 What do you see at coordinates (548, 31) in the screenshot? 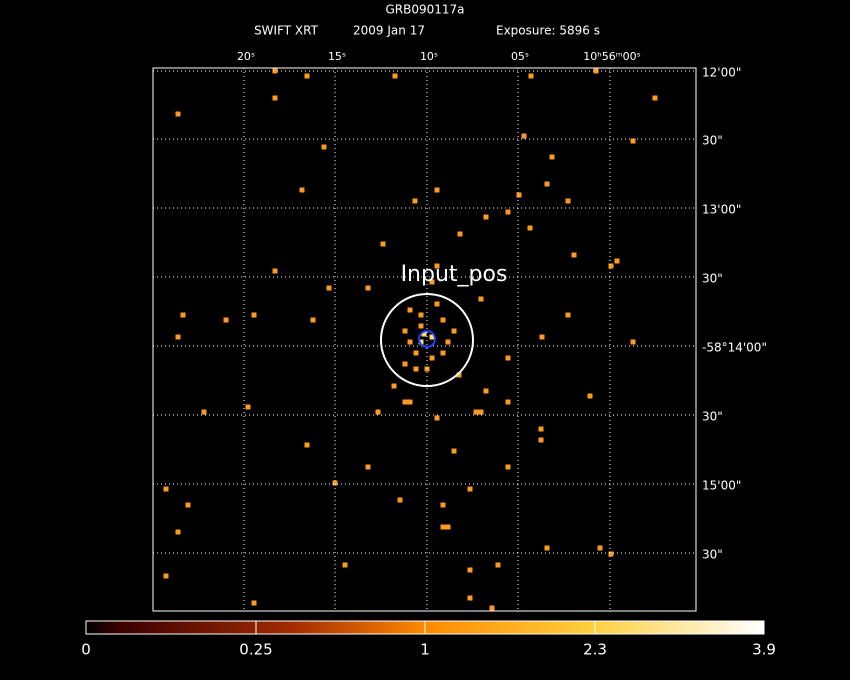
I see `subtitle-exposure: Exposure: 5896 s` at bounding box center [548, 31].